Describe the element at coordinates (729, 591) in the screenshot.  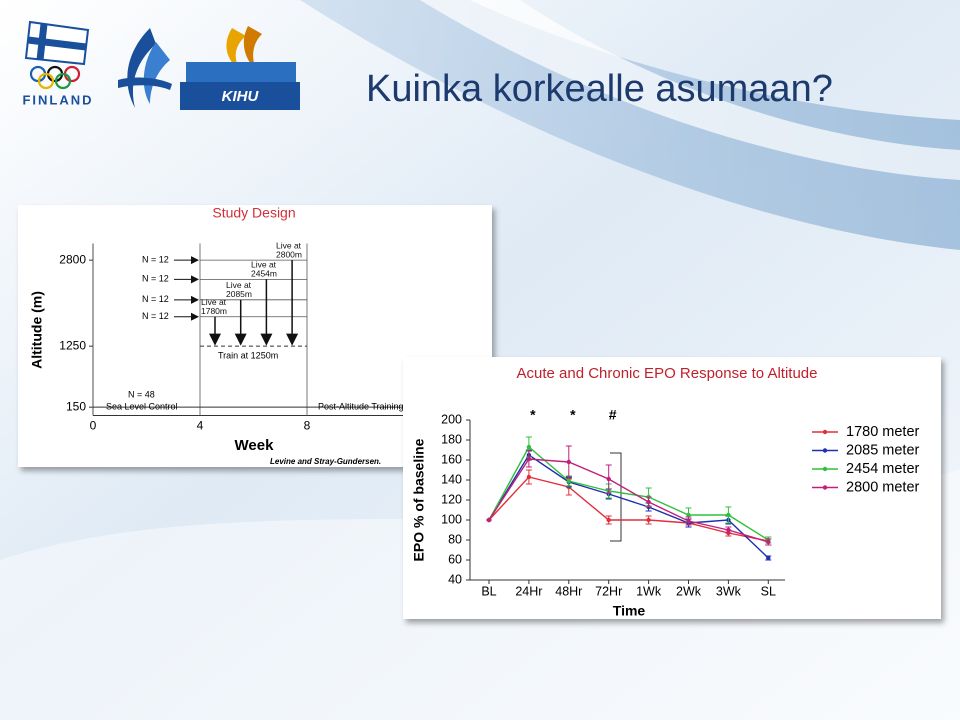
I see `x-tick-label: 3Wk` at that location.